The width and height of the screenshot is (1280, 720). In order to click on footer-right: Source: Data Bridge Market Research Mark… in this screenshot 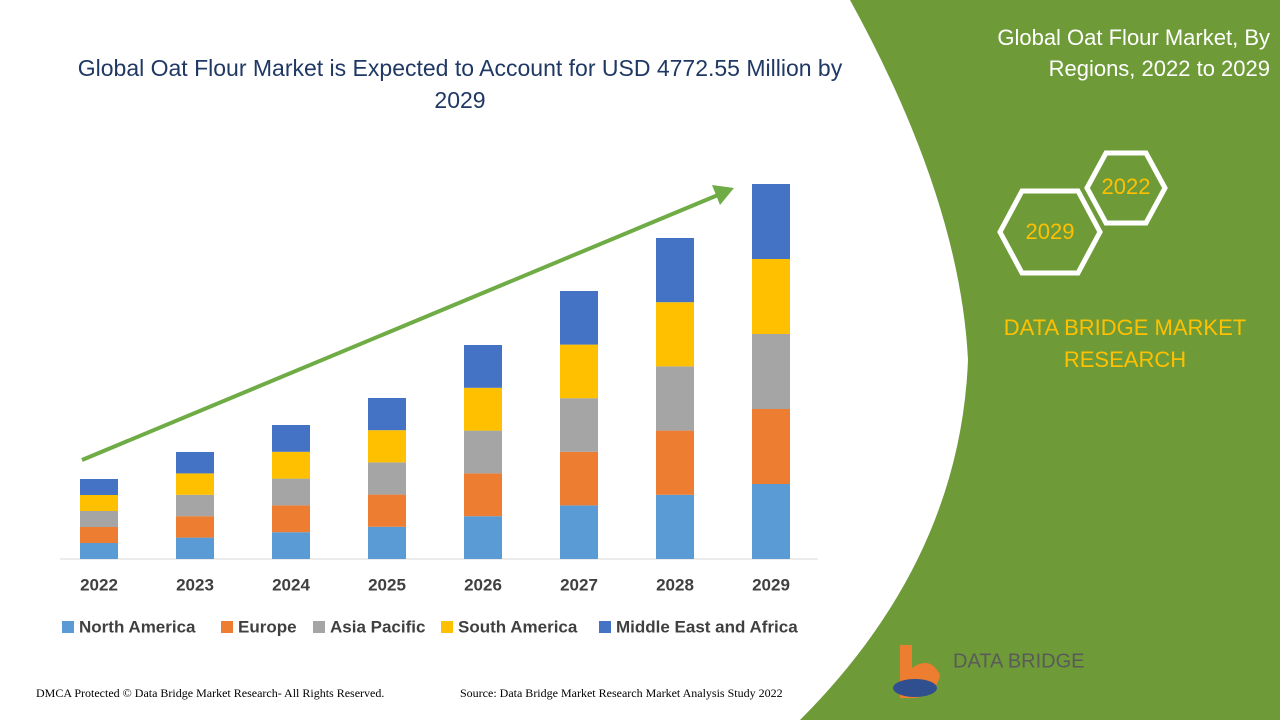, I will do `click(621, 693)`.